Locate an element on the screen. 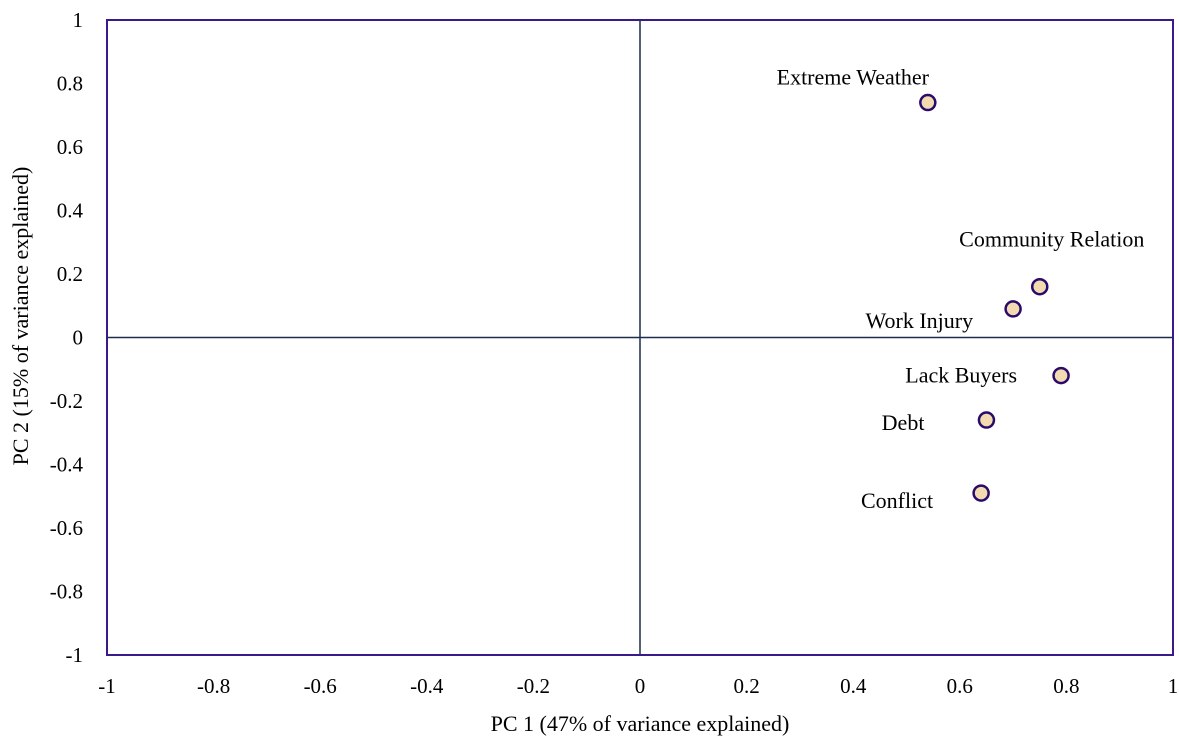  x-tick-label: 1 is located at coordinates (1173, 686).